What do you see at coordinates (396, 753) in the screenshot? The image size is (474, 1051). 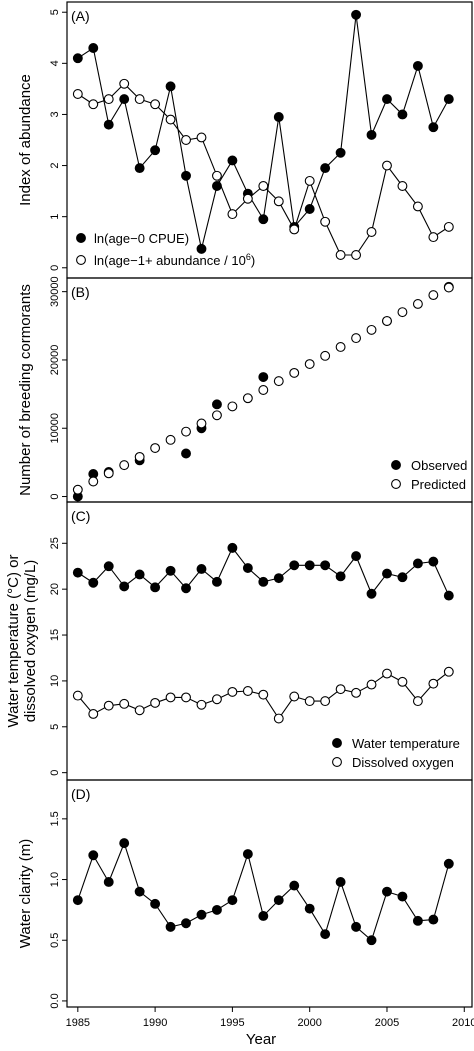 I see `legend: Water temperature Dissolved oxygen` at bounding box center [396, 753].